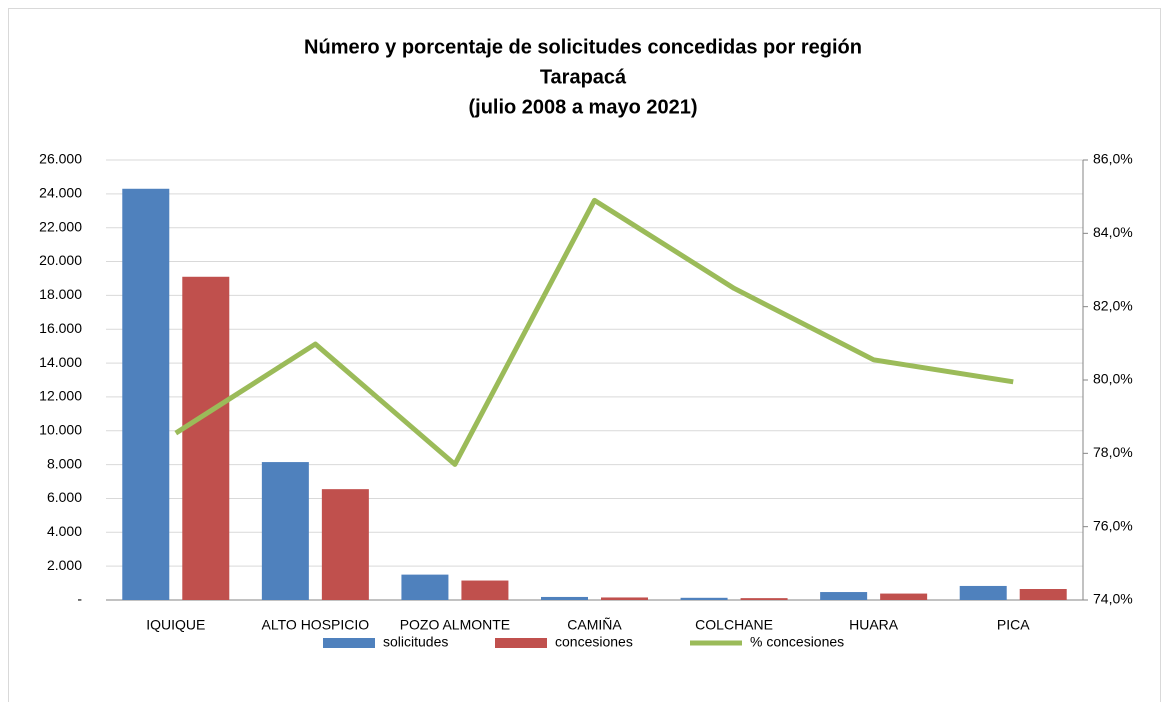  What do you see at coordinates (1113, 159) in the screenshot?
I see `y2-tick-label: 86,0%` at bounding box center [1113, 159].